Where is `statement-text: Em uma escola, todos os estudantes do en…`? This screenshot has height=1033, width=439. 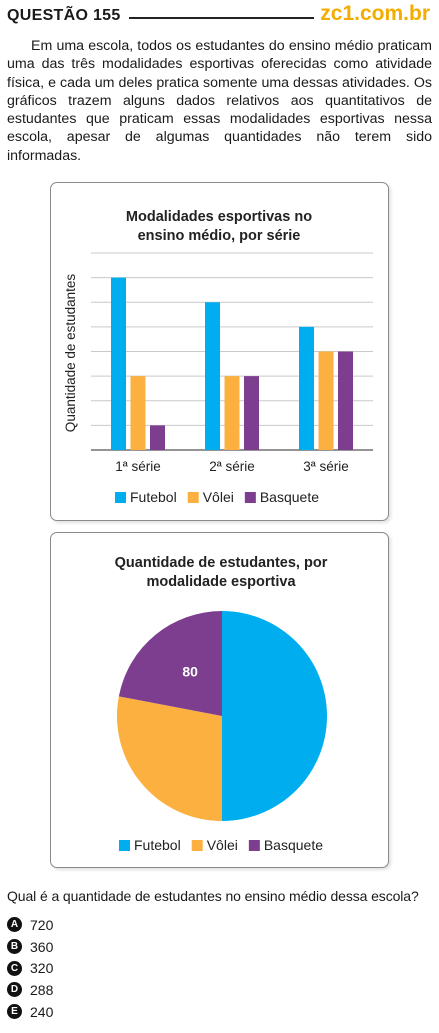 statement-text: Em uma escola, todos os estudantes do en… is located at coordinates (219, 101).